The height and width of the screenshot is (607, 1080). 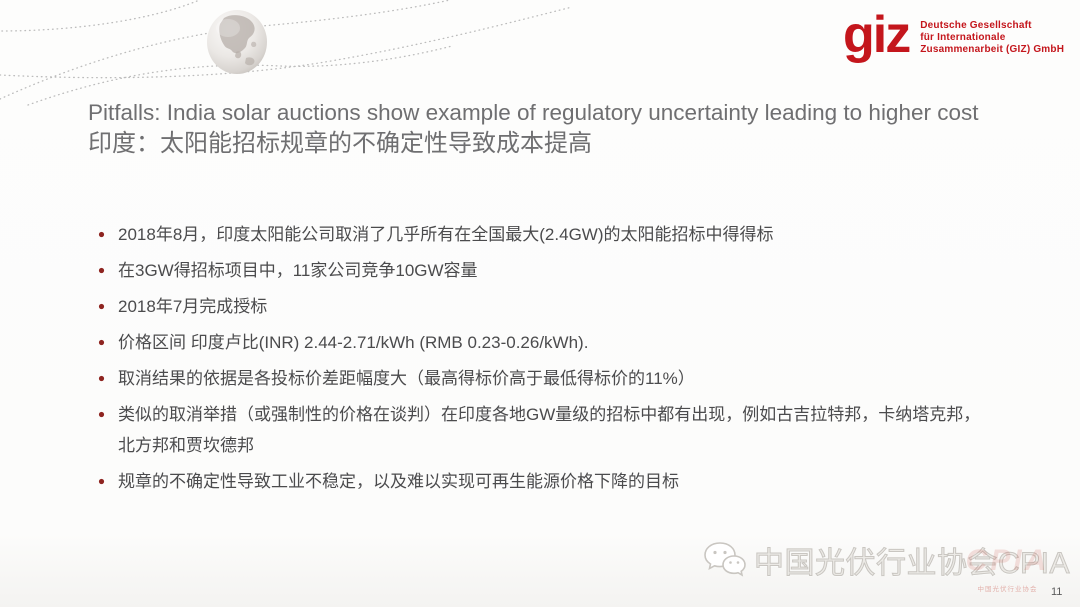 What do you see at coordinates (238, 42) in the screenshot?
I see `globe-asia-icon` at bounding box center [238, 42].